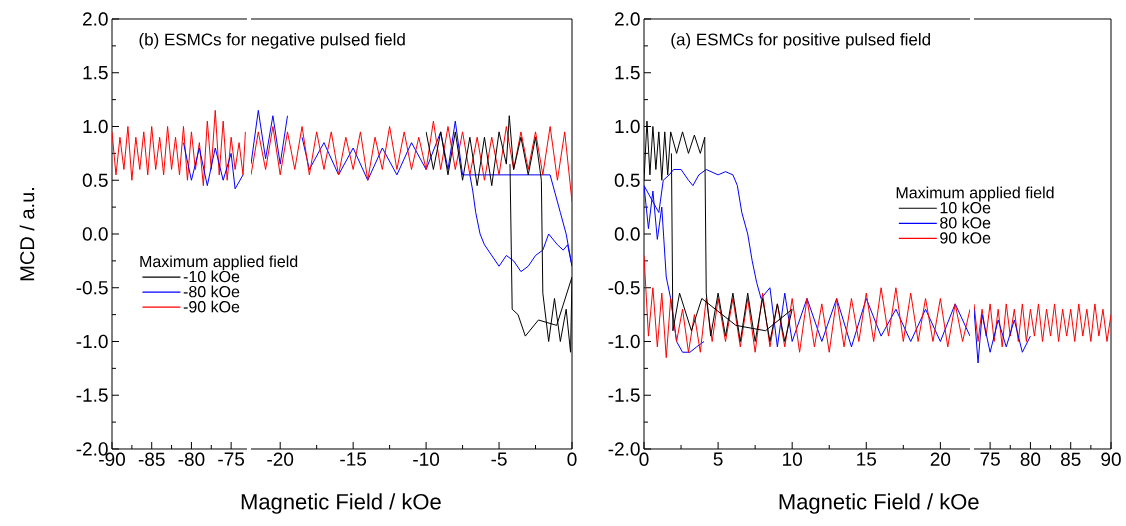 The height and width of the screenshot is (526, 1126). What do you see at coordinates (191, 459) in the screenshot?
I see `x-tick-label: -80` at bounding box center [191, 459].